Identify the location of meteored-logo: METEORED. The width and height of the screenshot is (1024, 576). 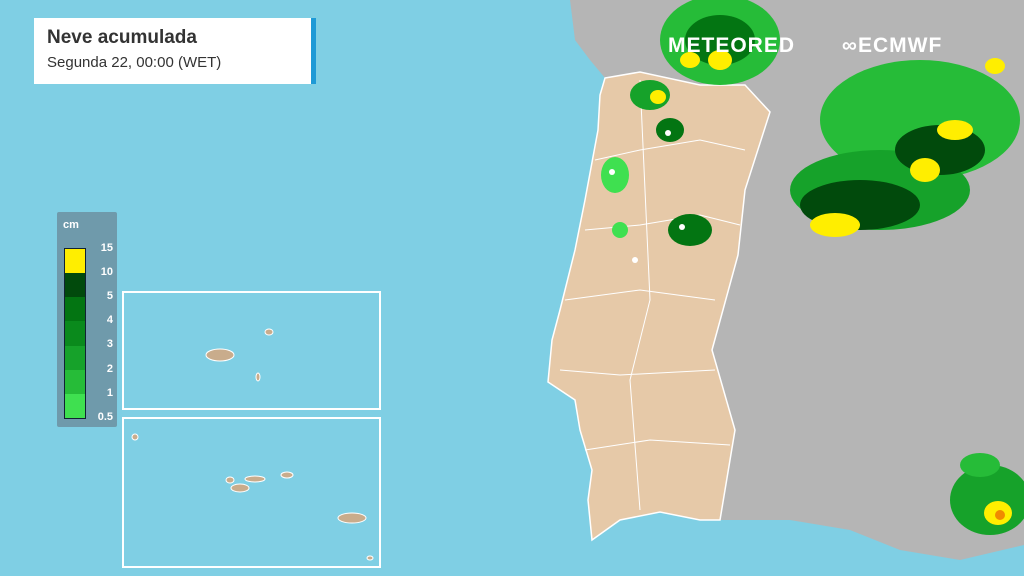
(732, 45).